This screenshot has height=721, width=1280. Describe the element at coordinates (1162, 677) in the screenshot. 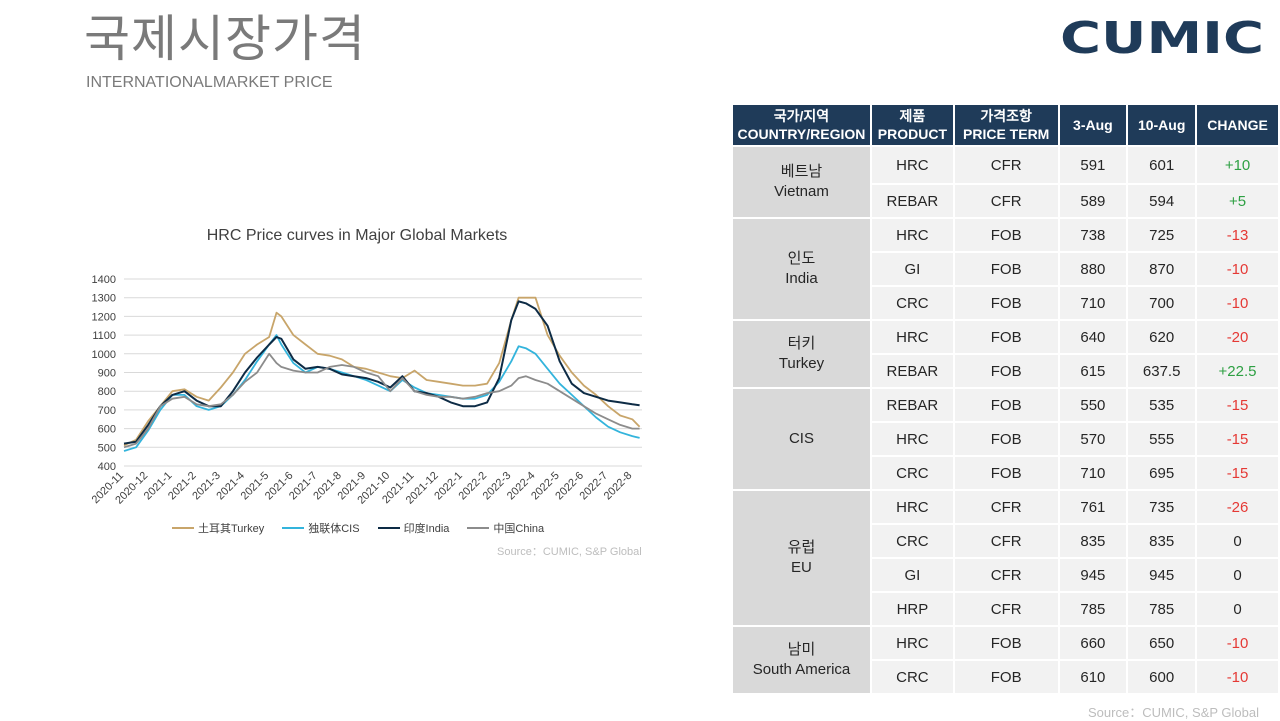

I see `price-aug10-cell: 600` at that location.